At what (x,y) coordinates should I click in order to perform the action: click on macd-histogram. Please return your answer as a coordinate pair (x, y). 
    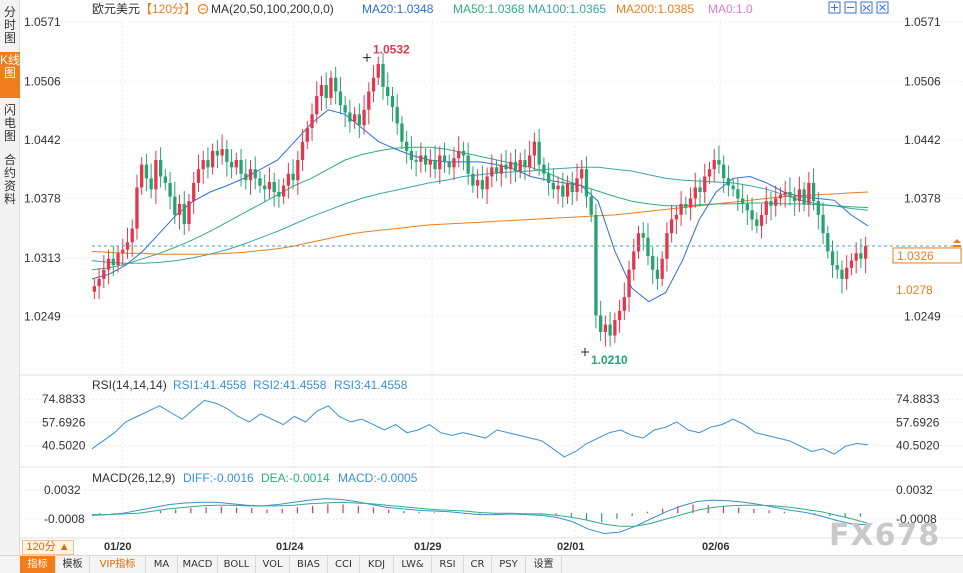
    Looking at the image, I should click on (480, 513).